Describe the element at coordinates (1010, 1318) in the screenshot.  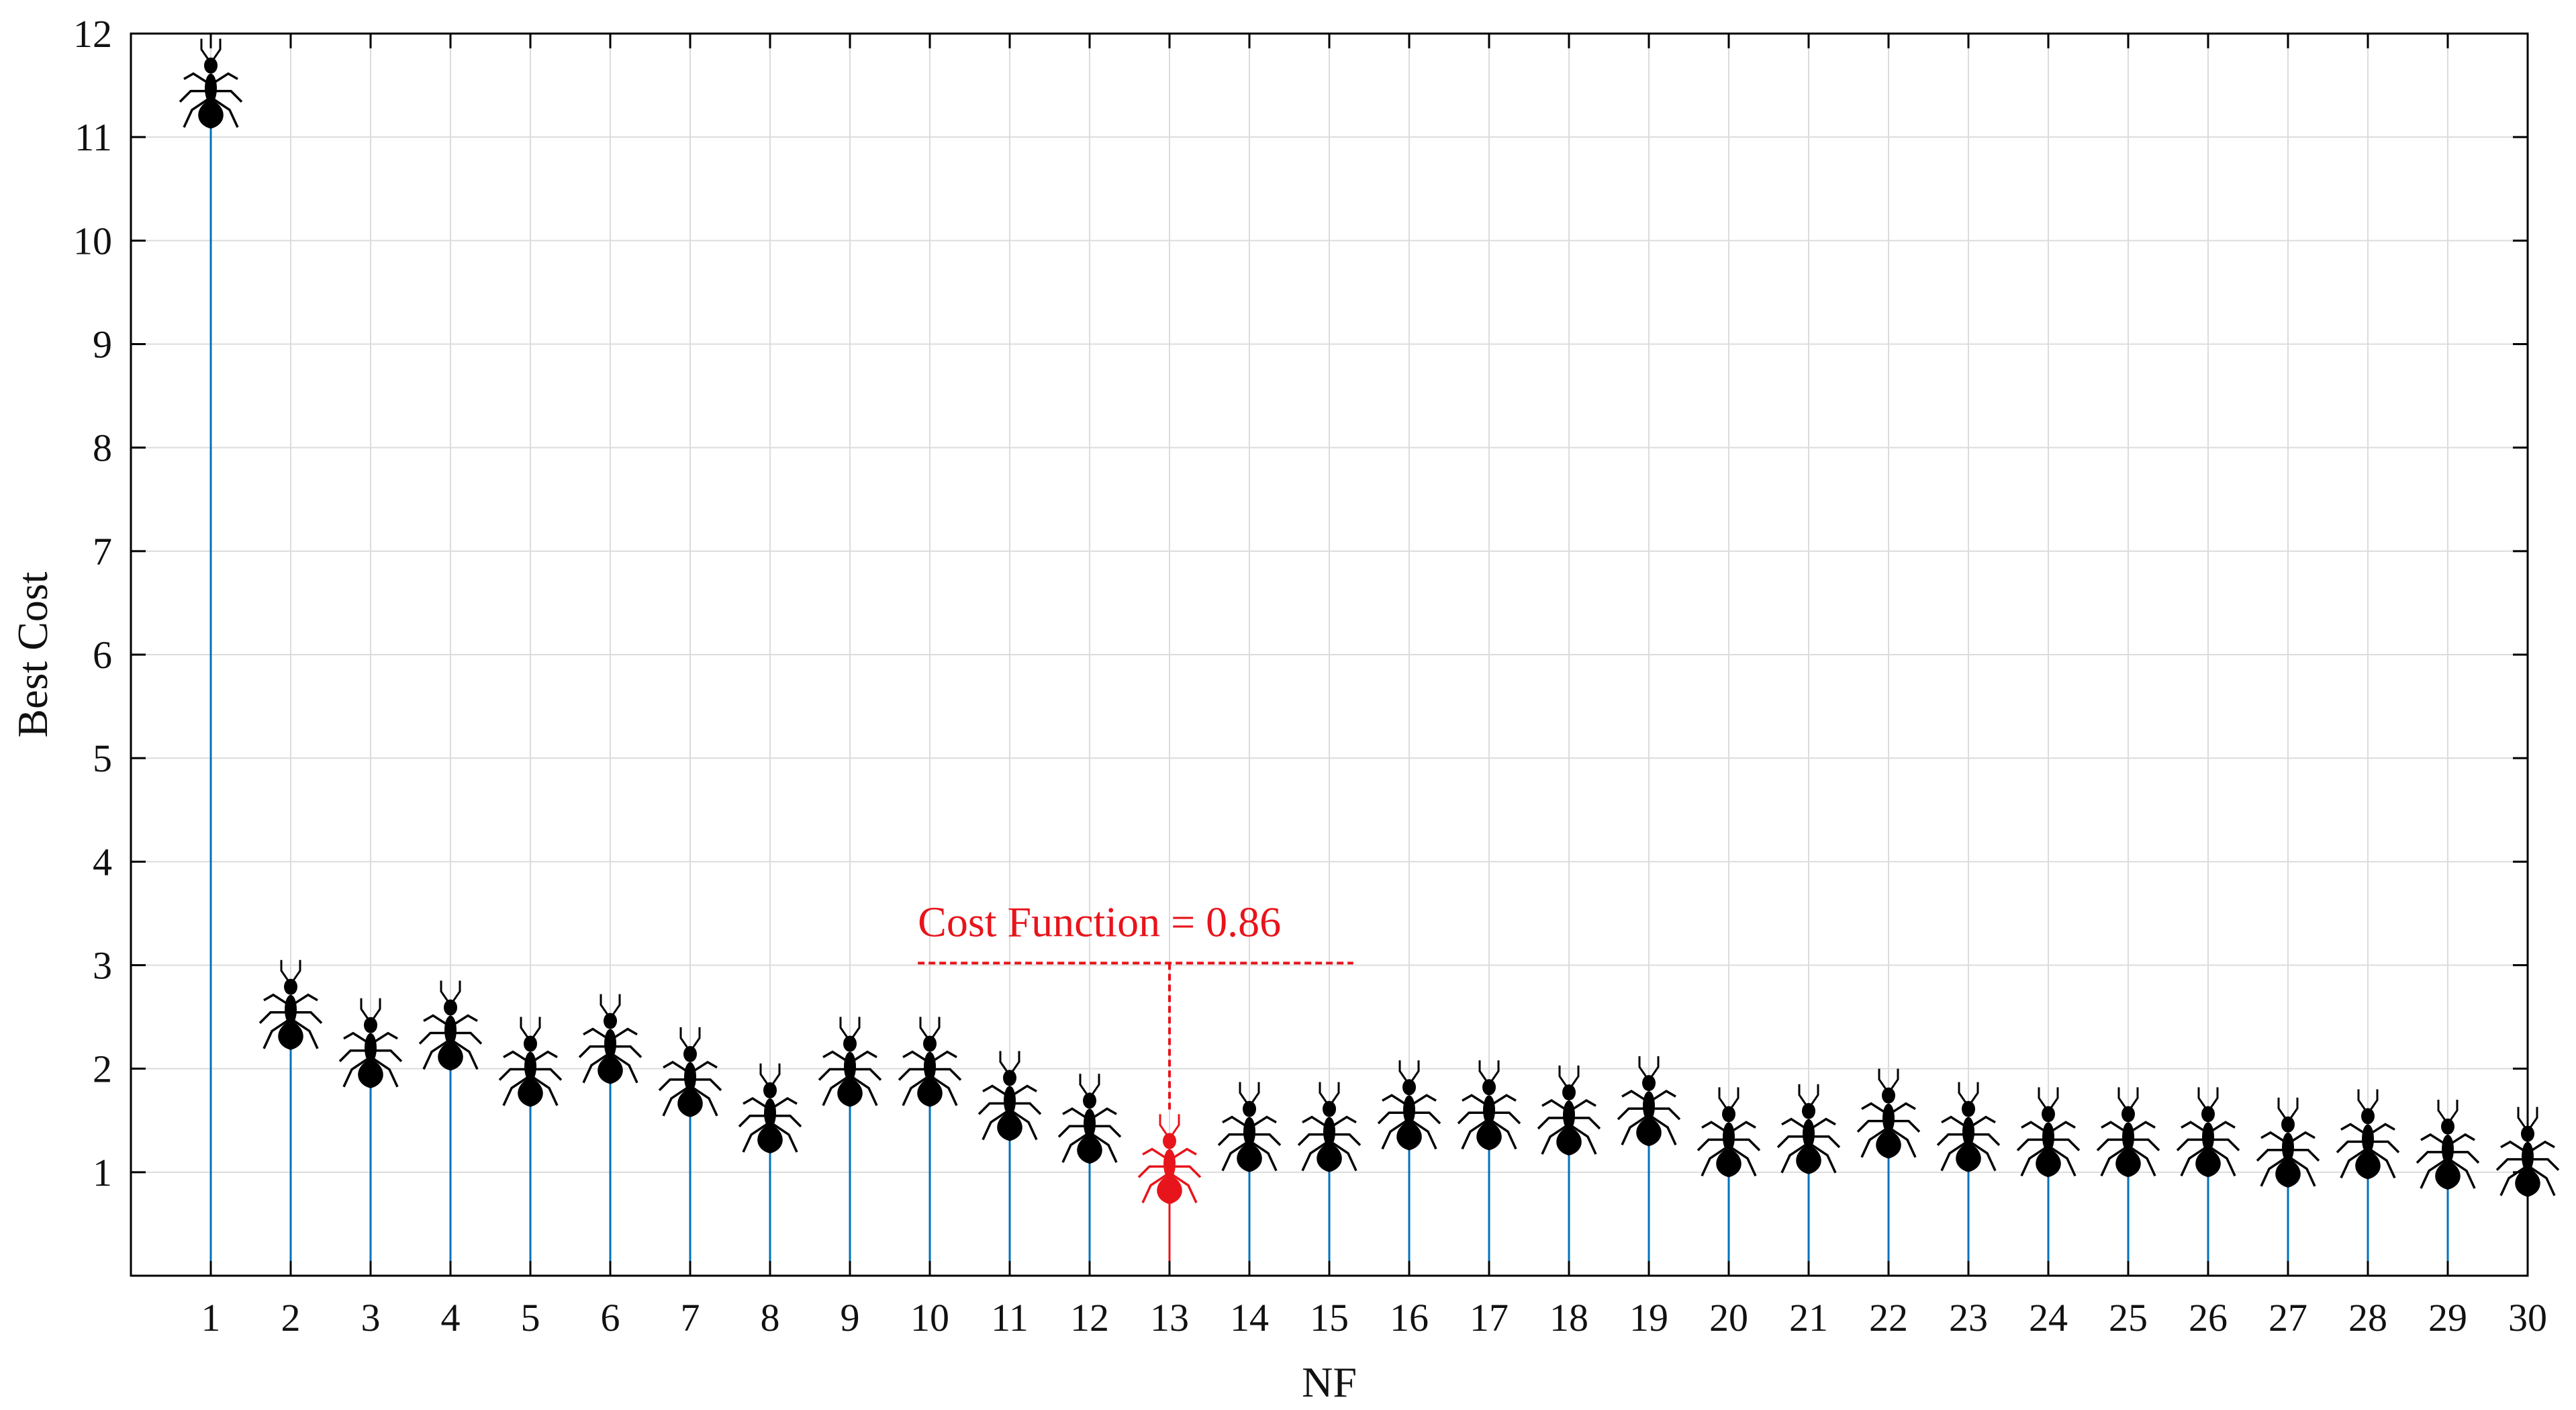
I see `x-tick-label: 11` at that location.